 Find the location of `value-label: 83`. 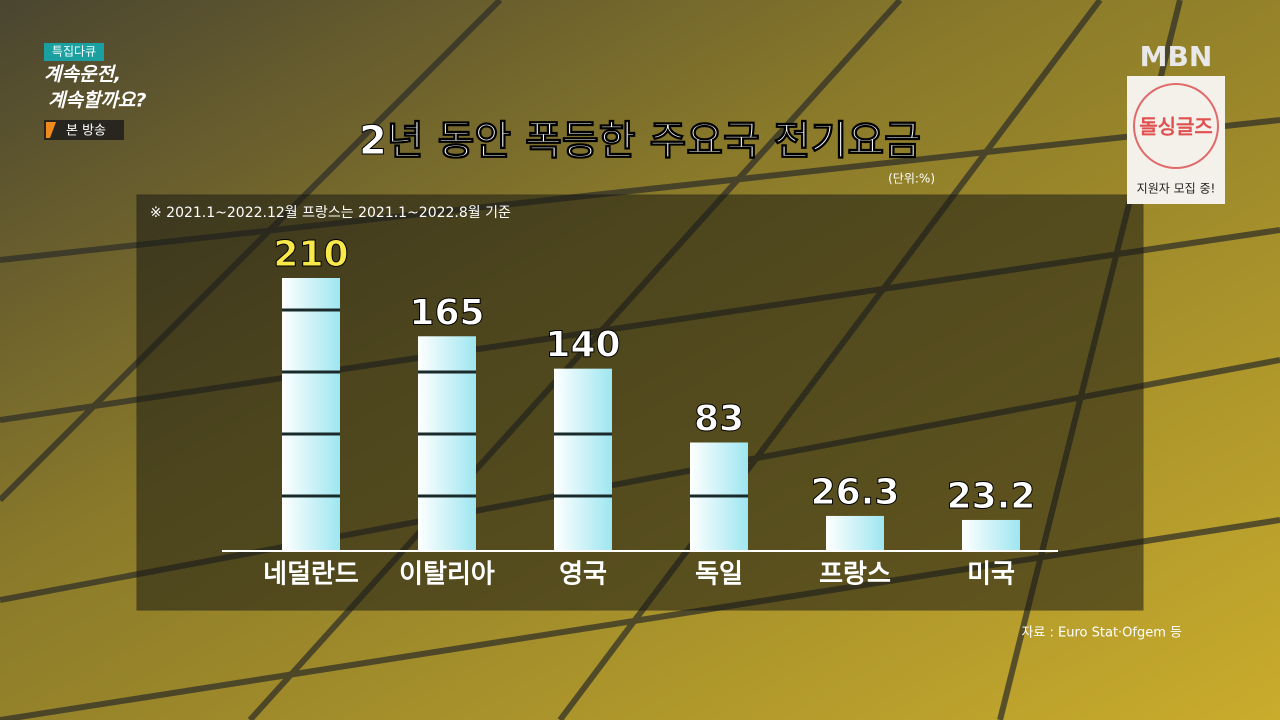

value-label: 83 is located at coordinates (719, 418).